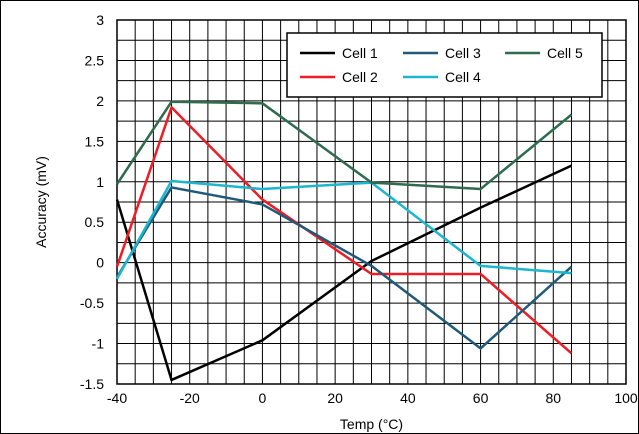 Image resolution: width=639 pixels, height=434 pixels. I want to click on x-tick-label: 60, so click(481, 398).